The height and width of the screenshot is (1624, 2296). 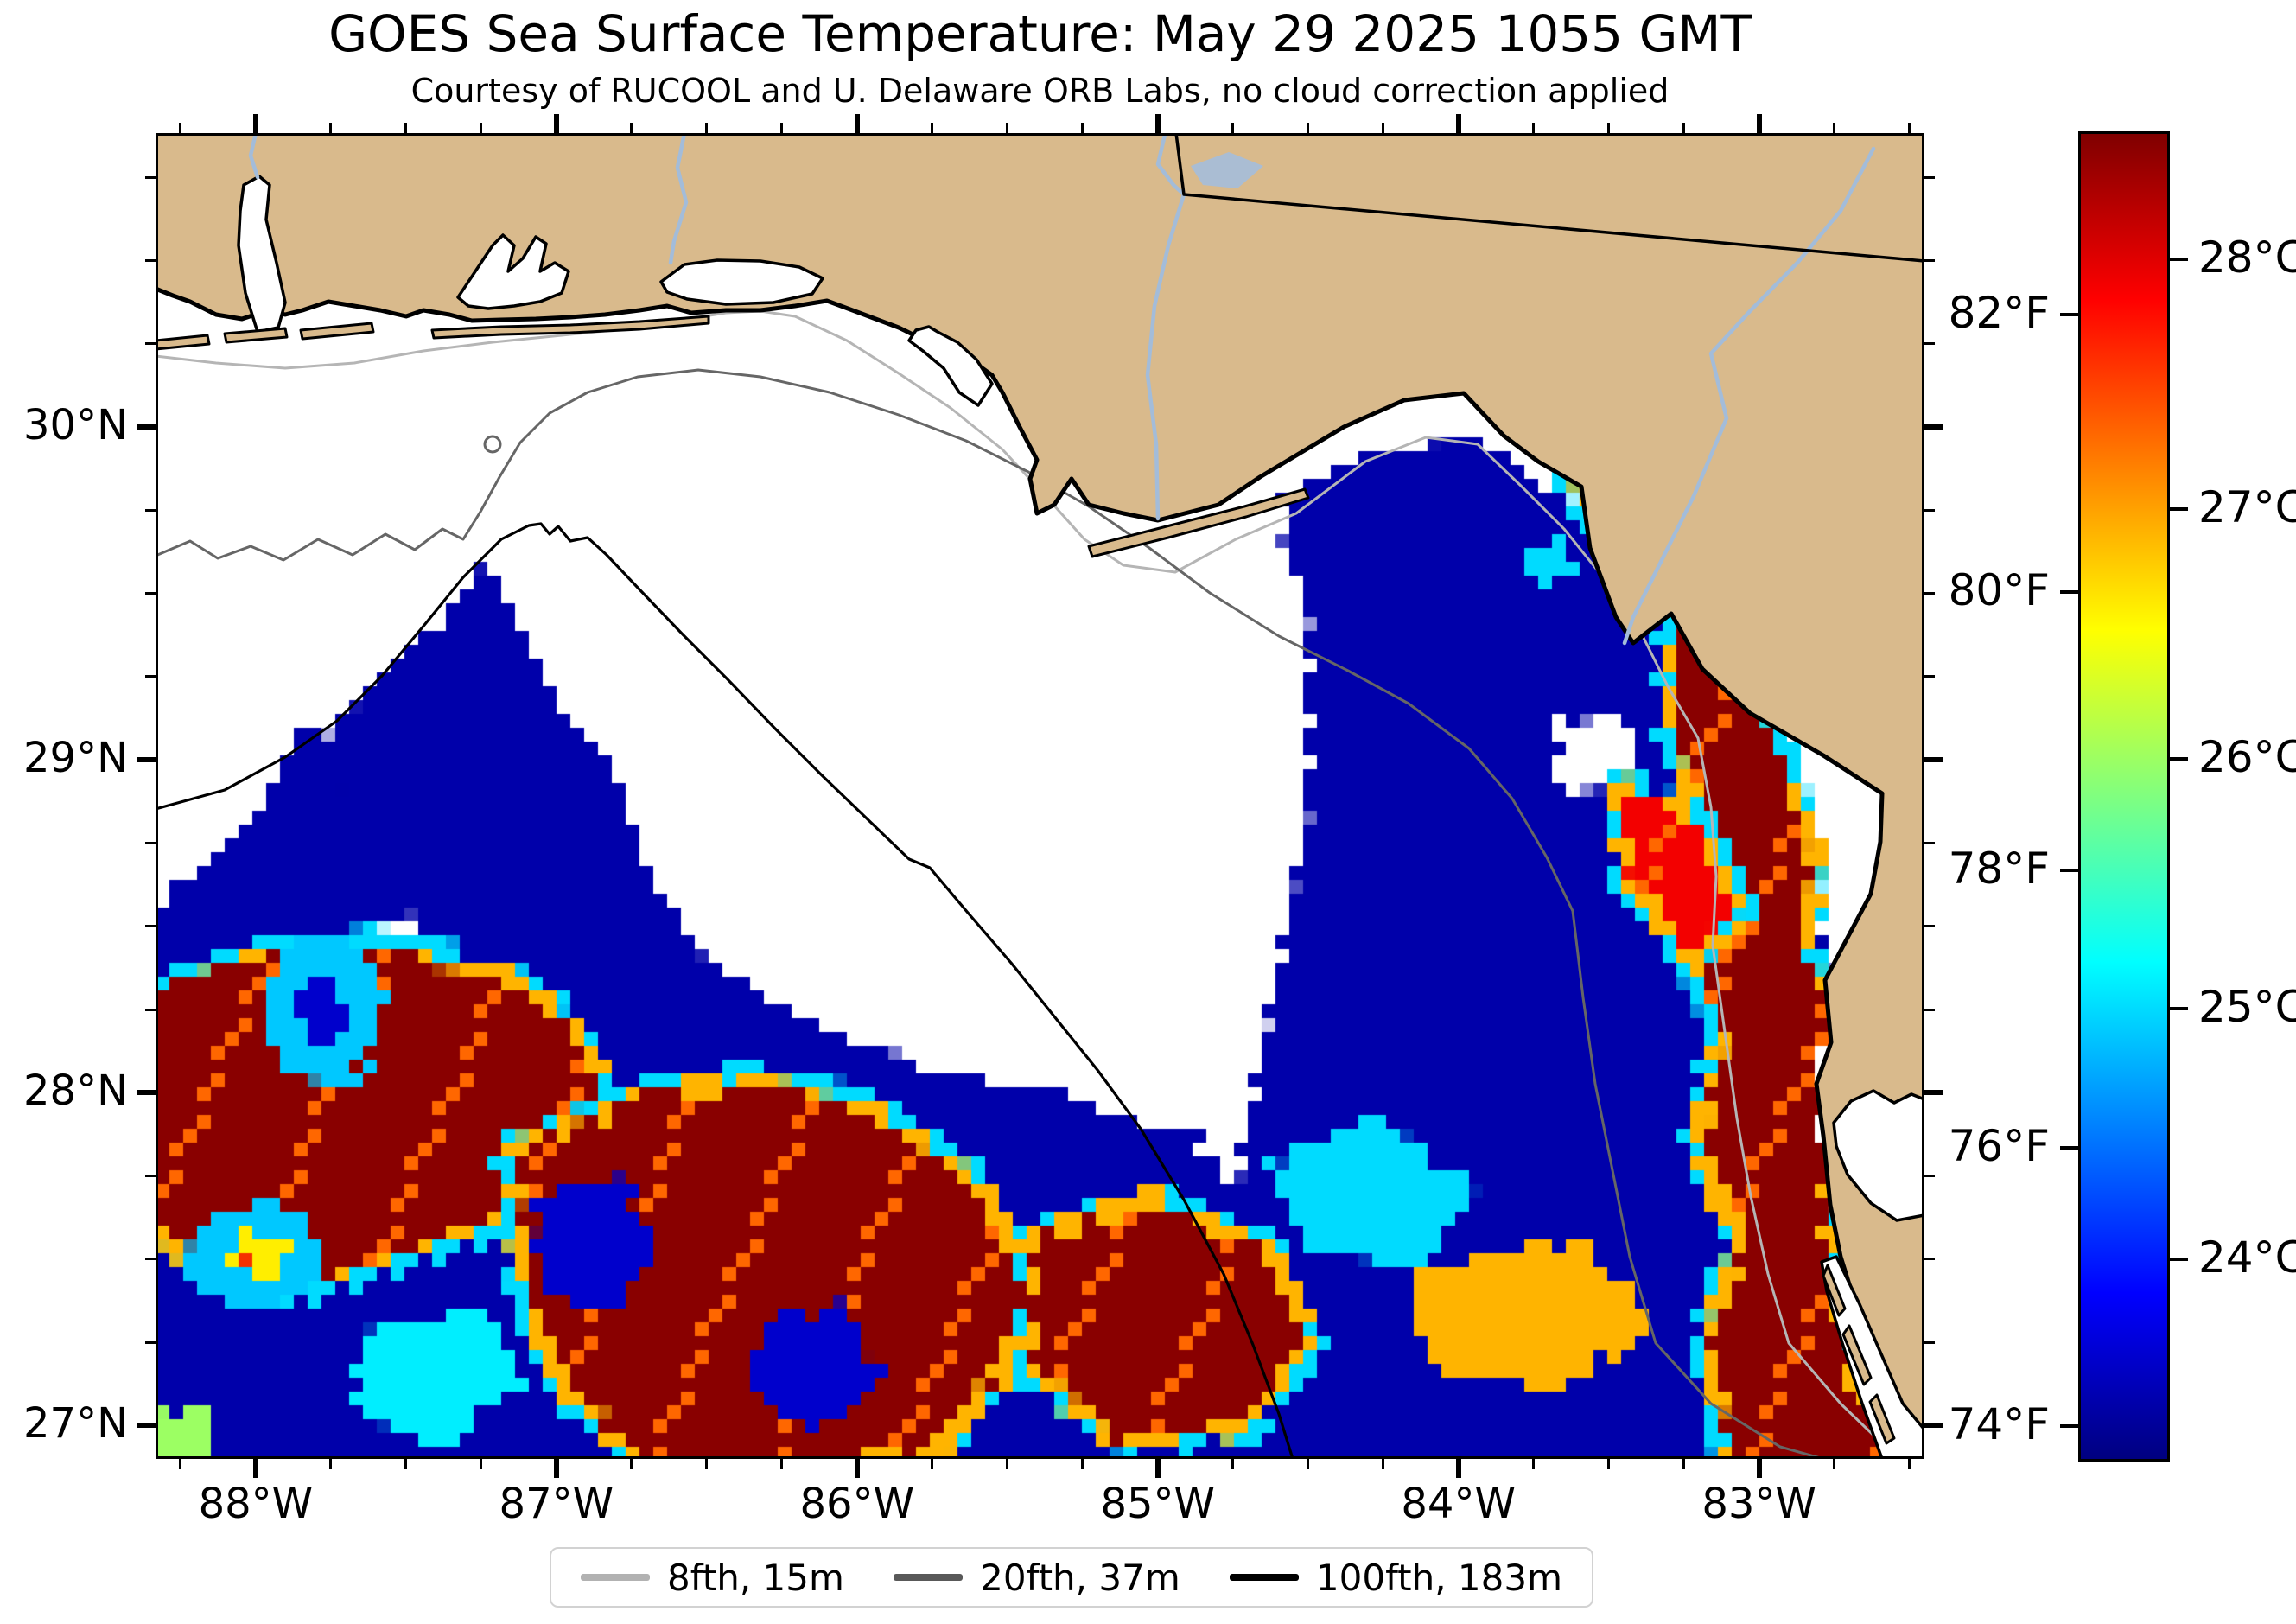 What do you see at coordinates (75, 758) in the screenshot?
I see `y-tick-label: 29°N` at bounding box center [75, 758].